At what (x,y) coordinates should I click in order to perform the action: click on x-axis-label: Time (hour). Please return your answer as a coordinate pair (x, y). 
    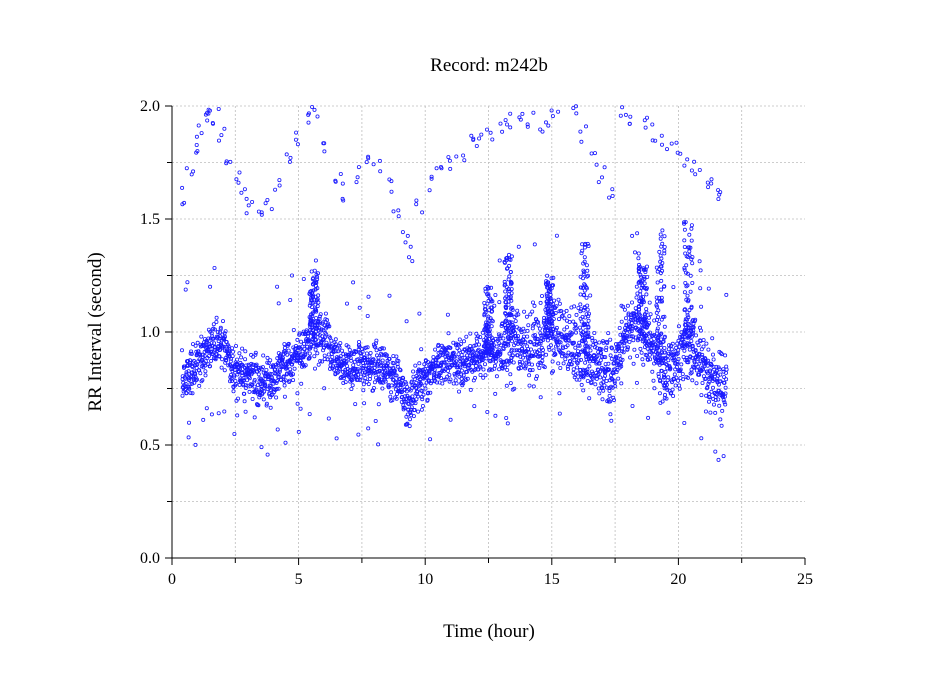
    Looking at the image, I should click on (489, 631).